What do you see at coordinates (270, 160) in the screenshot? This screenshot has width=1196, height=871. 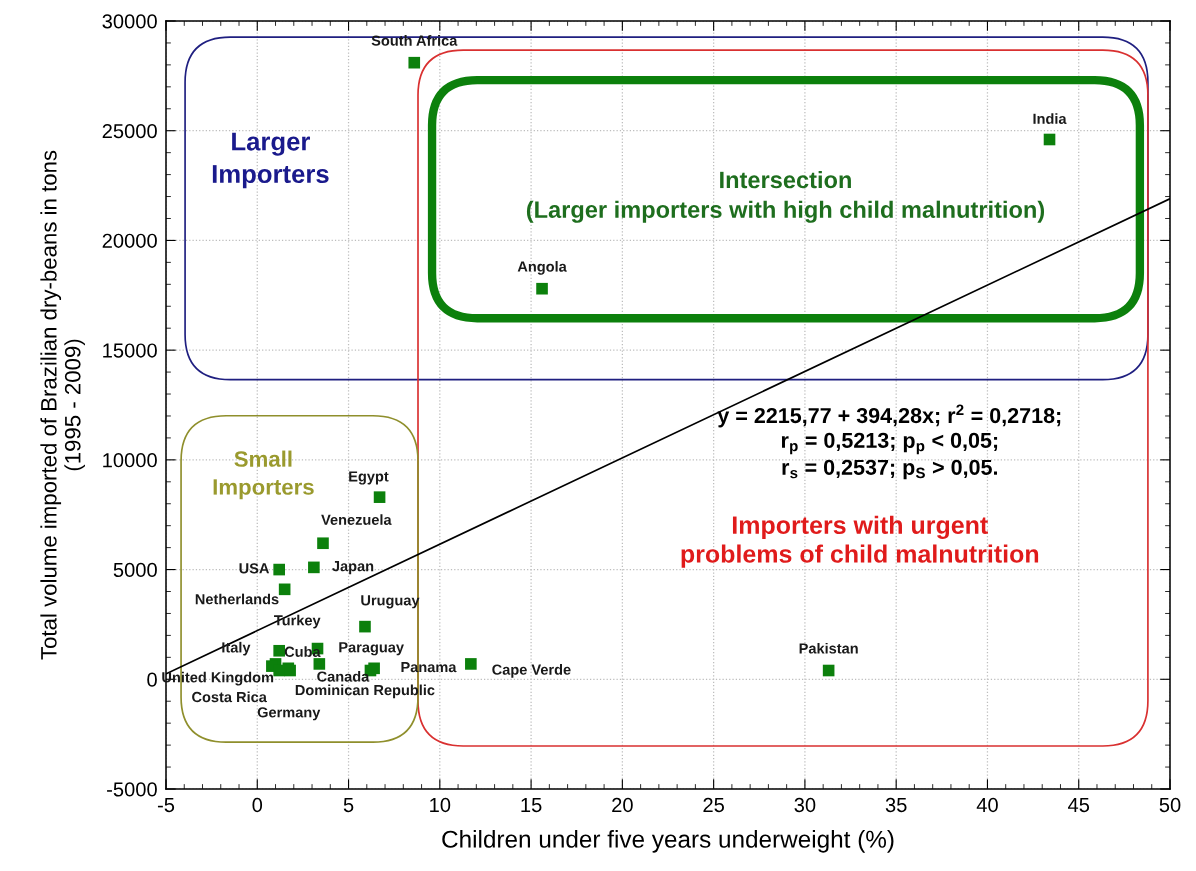 I see `annotation: Larger Importers` at bounding box center [270, 160].